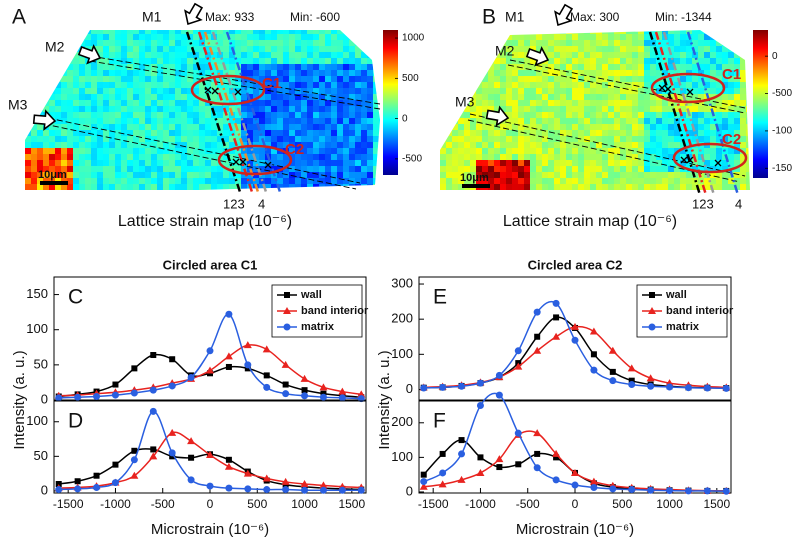 This screenshot has height=542, width=792. Describe the element at coordinates (384, 399) in the screenshot. I see `y-axis-label: Intensity (a. u.)` at that location.